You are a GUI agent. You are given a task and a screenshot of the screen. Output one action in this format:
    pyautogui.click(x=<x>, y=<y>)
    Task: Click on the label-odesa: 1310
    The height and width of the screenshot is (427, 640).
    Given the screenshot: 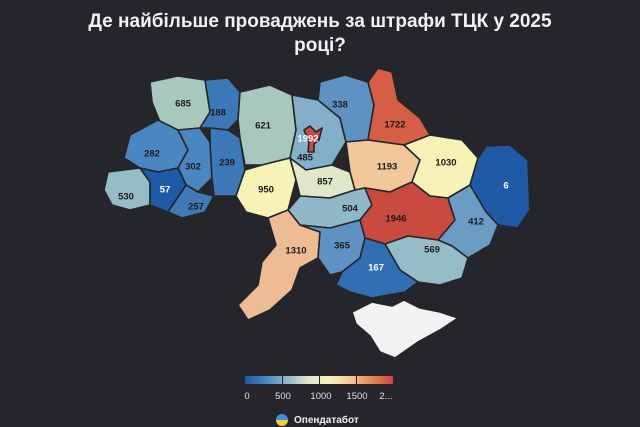 What is the action you would take?
    pyautogui.click(x=295, y=251)
    